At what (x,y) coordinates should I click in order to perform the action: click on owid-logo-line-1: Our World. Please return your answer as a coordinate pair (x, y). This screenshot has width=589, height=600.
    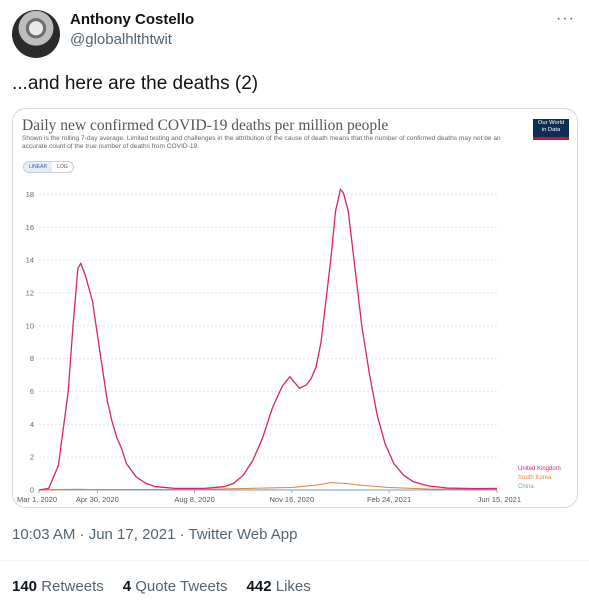
    Looking at the image, I should click on (551, 123).